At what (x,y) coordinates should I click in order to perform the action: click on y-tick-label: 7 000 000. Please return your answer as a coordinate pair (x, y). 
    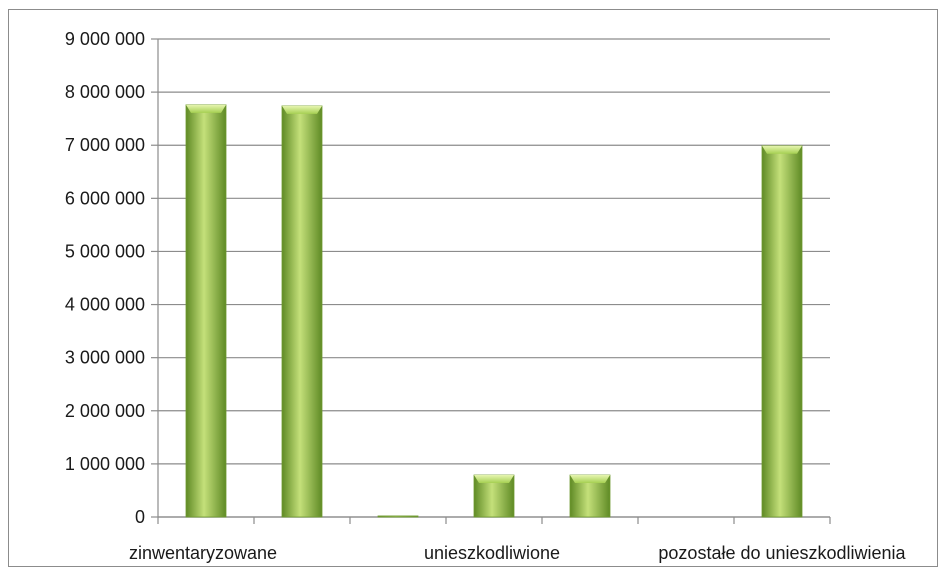
    Looking at the image, I should click on (105, 145).